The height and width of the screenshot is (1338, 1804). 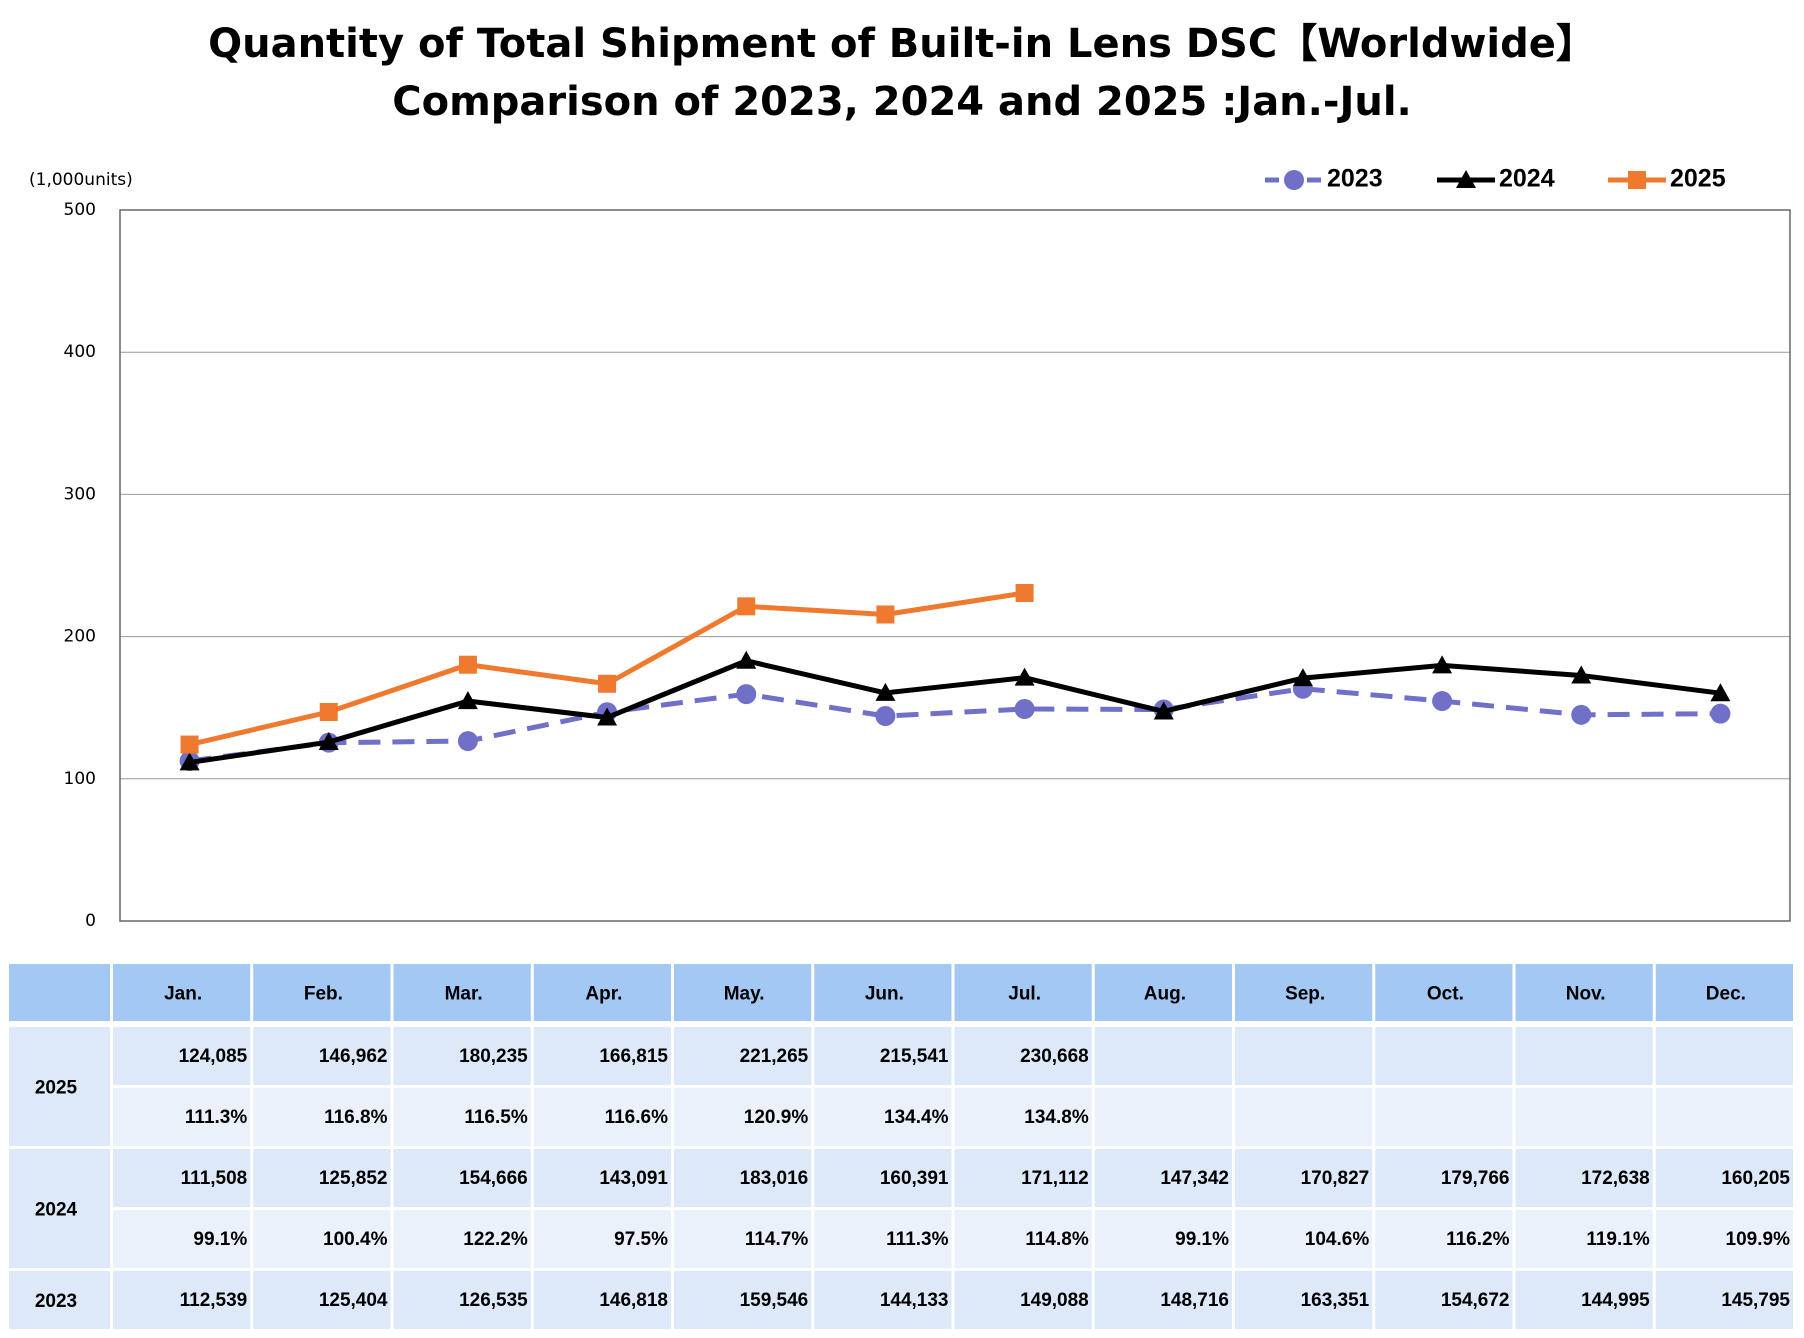 I want to click on column-header: Sep., so click(x=1305, y=994).